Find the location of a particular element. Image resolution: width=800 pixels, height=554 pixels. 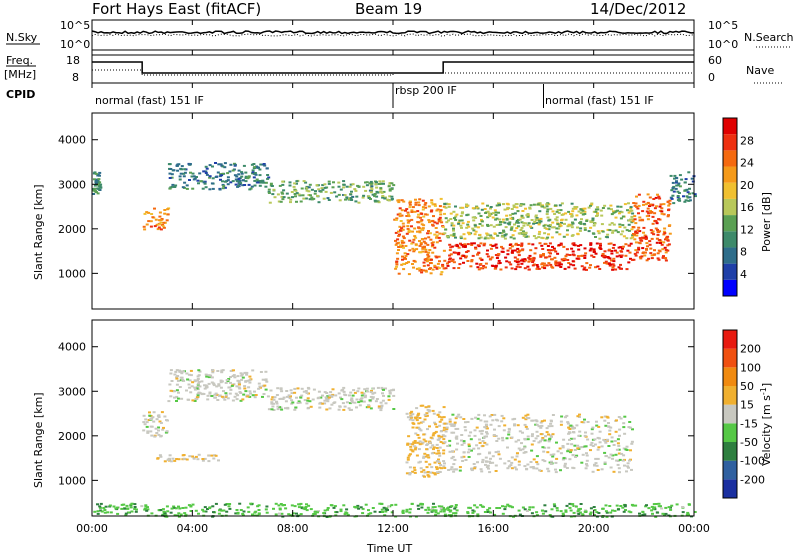

date-label: 14/Dec/2012 is located at coordinates (638, 9).